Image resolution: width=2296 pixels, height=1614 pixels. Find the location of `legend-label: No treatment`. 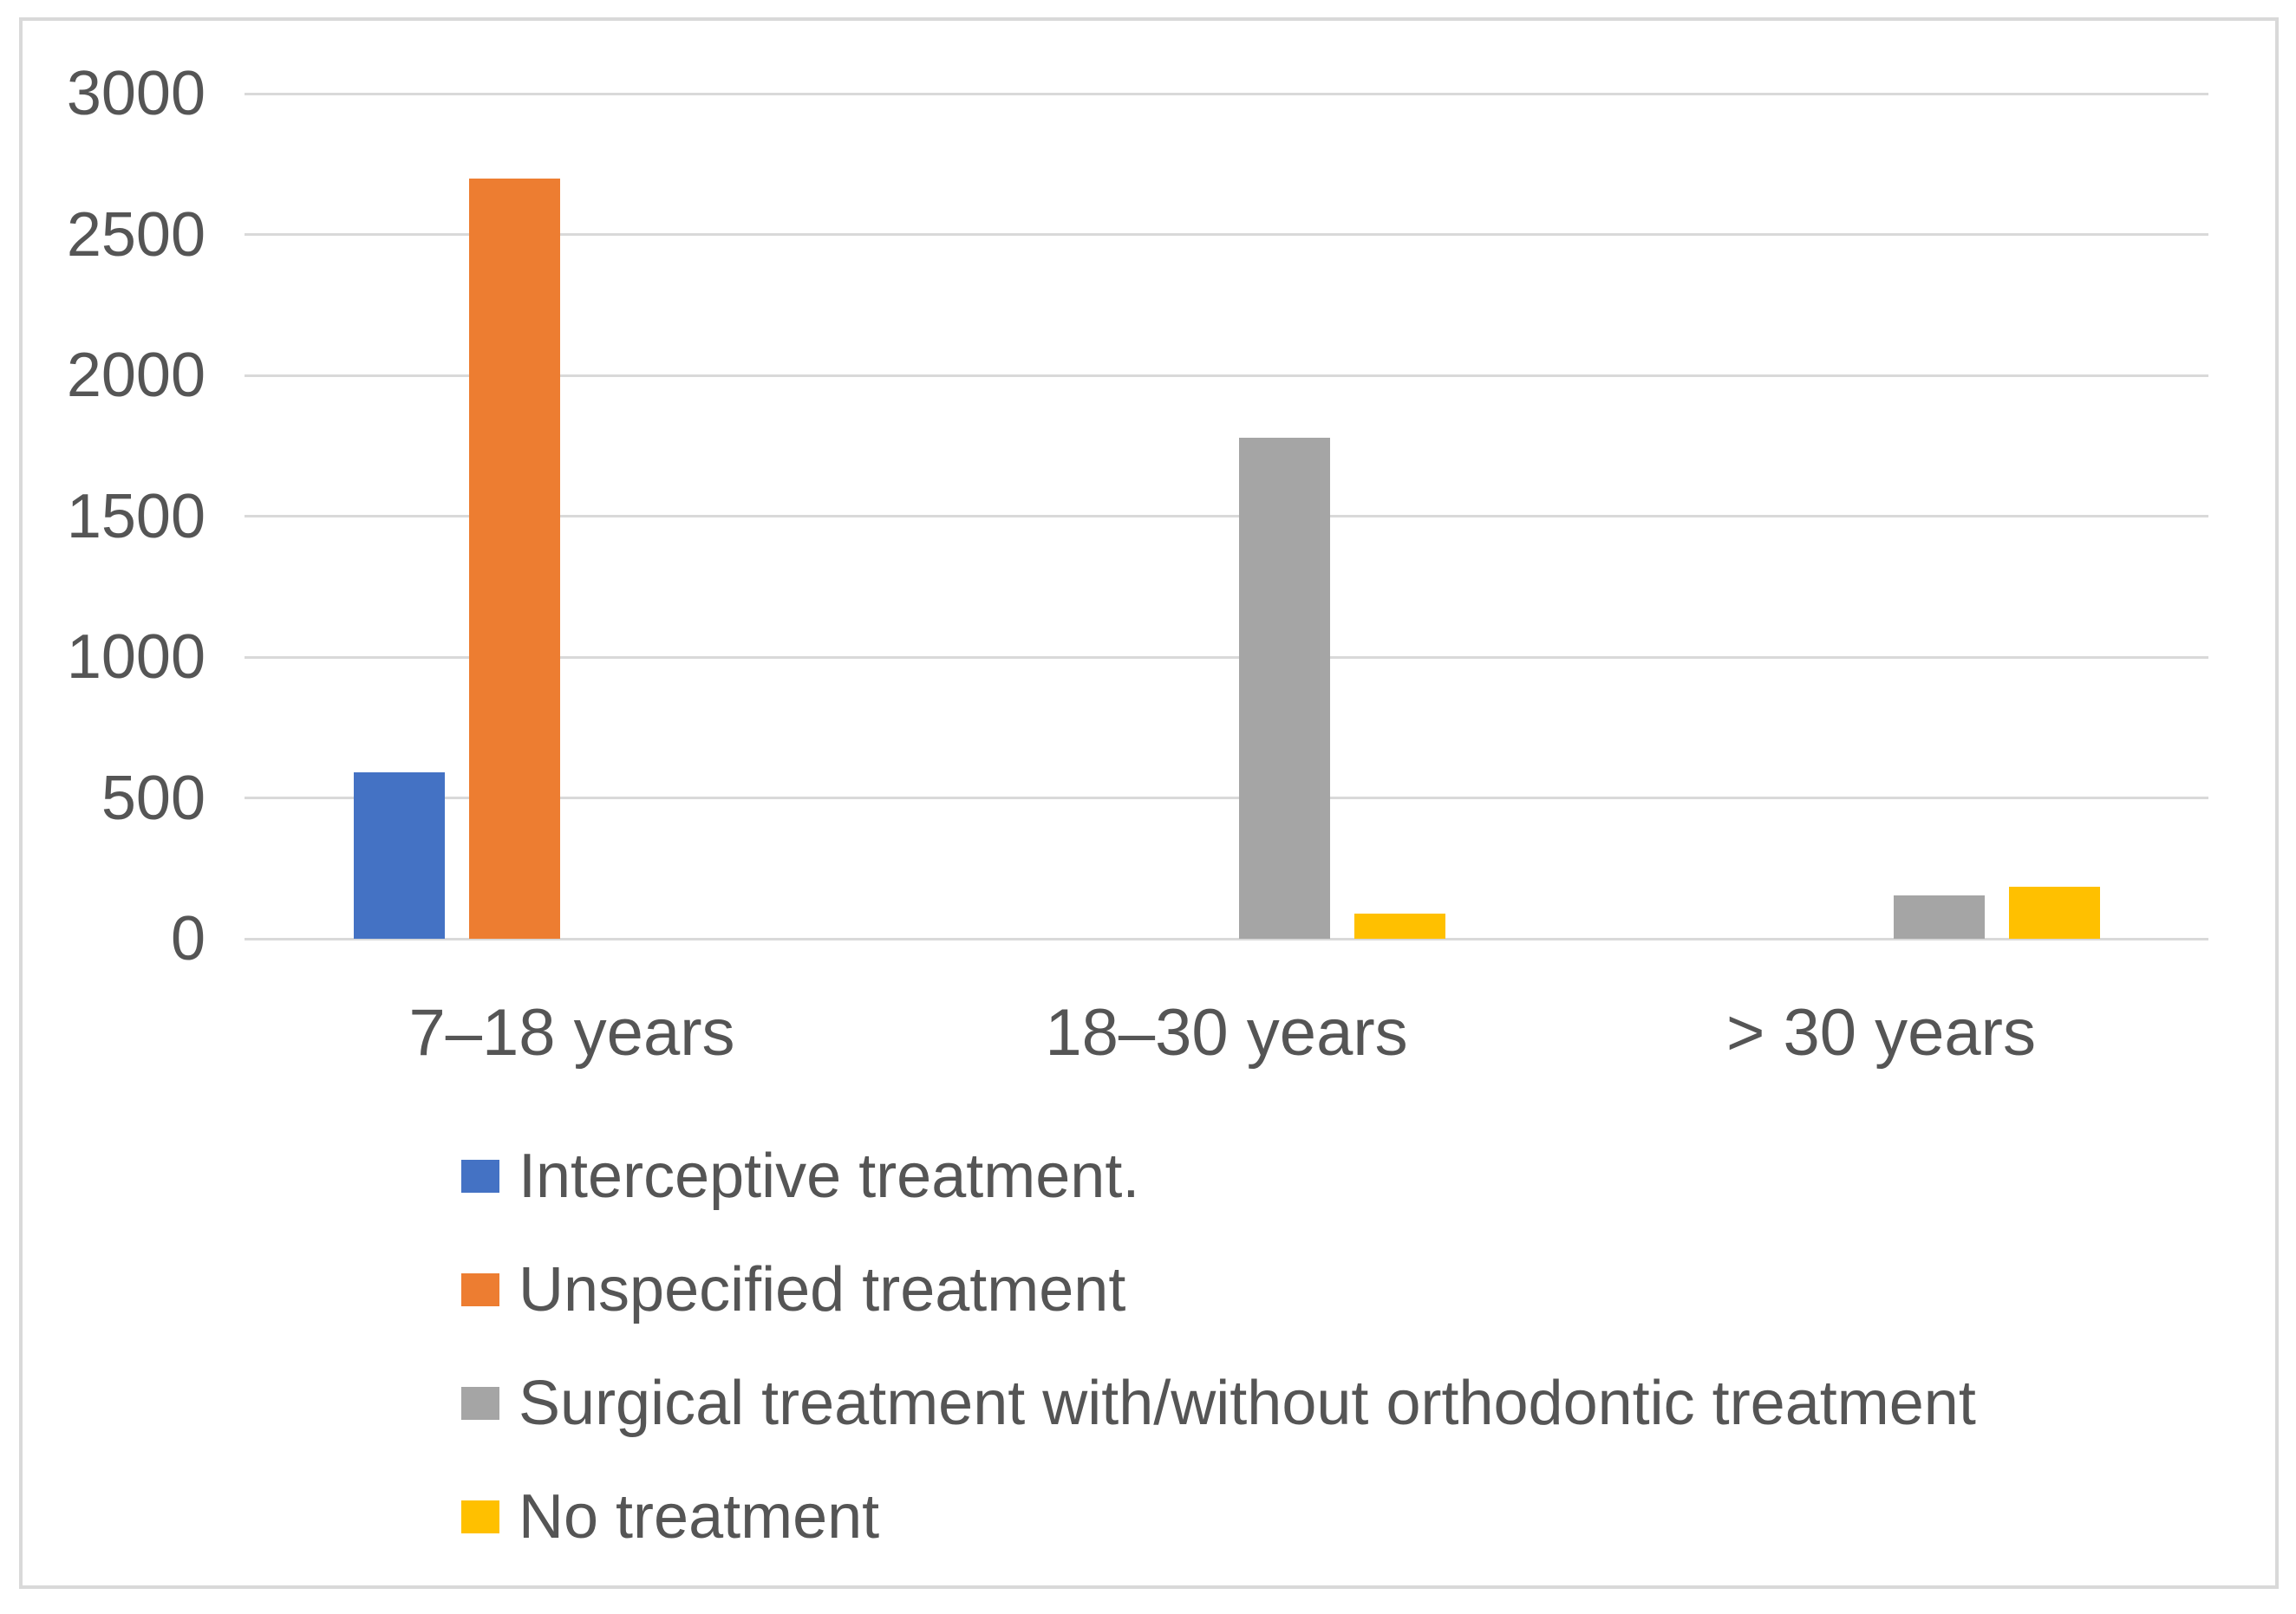

legend-label: No treatment is located at coordinates (700, 1517).